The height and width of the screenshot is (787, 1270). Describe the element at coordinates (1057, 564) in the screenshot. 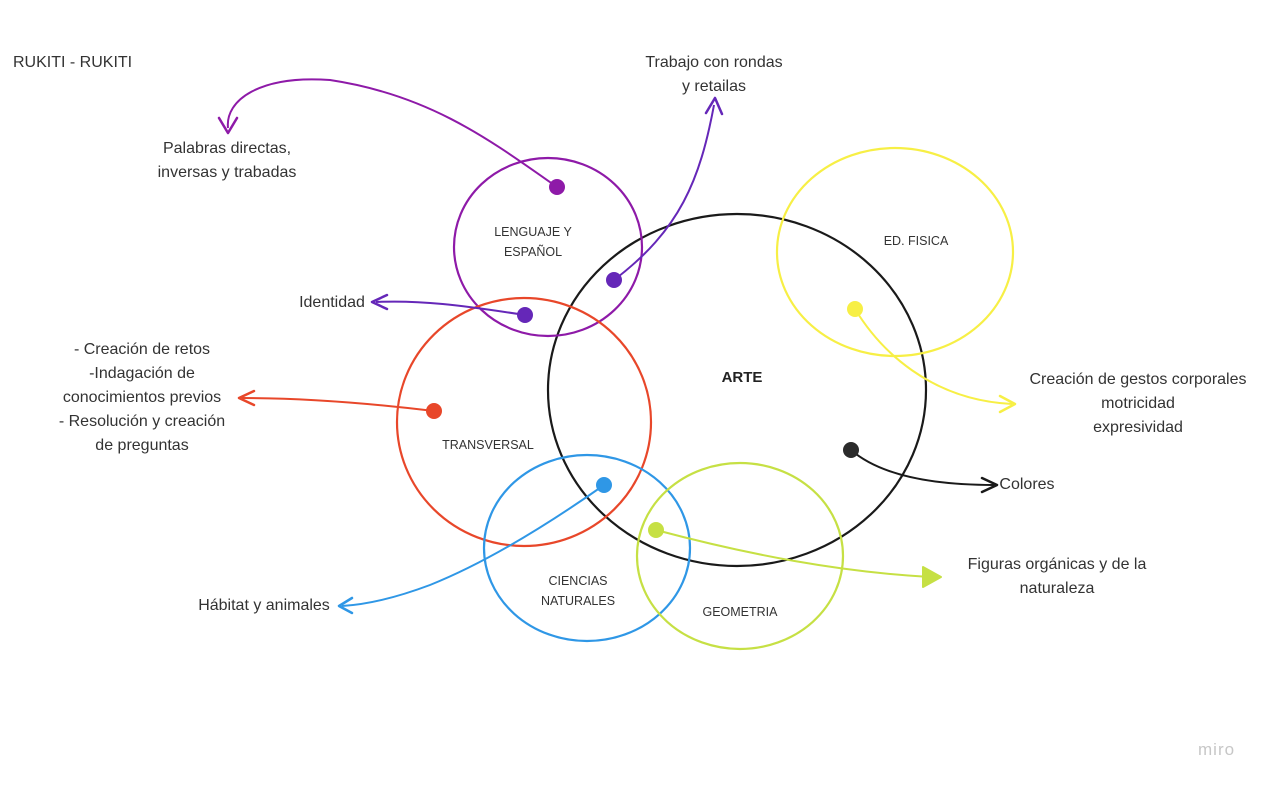

I see `note-figuras-line: Figuras orgánicas y de la` at that location.